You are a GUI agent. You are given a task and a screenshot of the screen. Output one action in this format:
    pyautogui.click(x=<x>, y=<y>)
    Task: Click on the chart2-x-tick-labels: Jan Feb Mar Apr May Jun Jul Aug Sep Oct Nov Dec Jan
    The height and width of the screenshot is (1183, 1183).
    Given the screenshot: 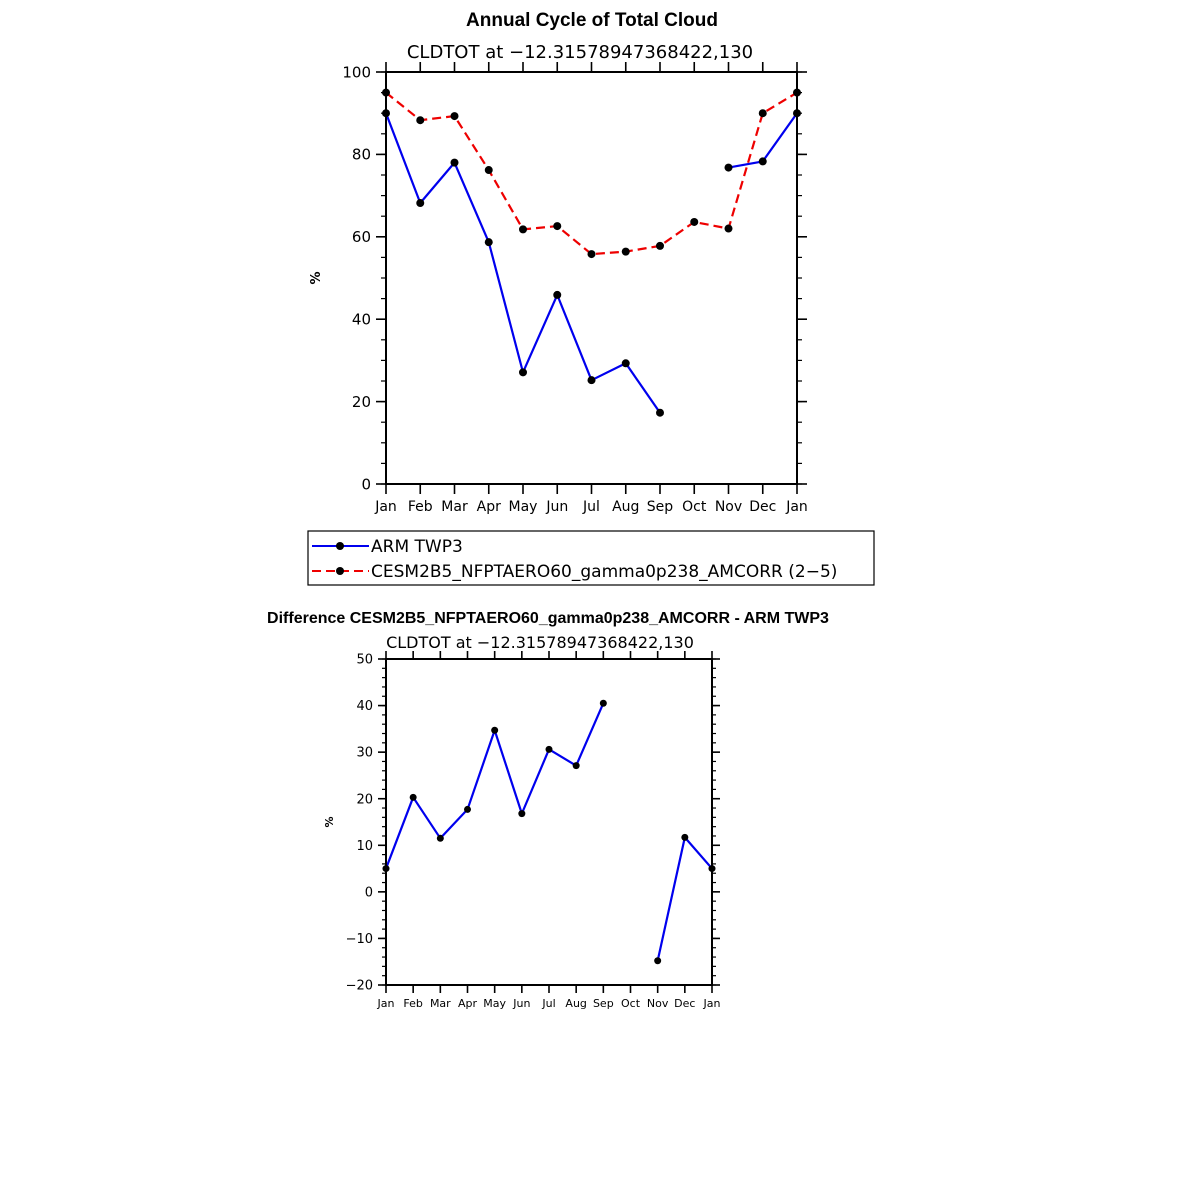 What is the action you would take?
    pyautogui.click(x=549, y=1003)
    